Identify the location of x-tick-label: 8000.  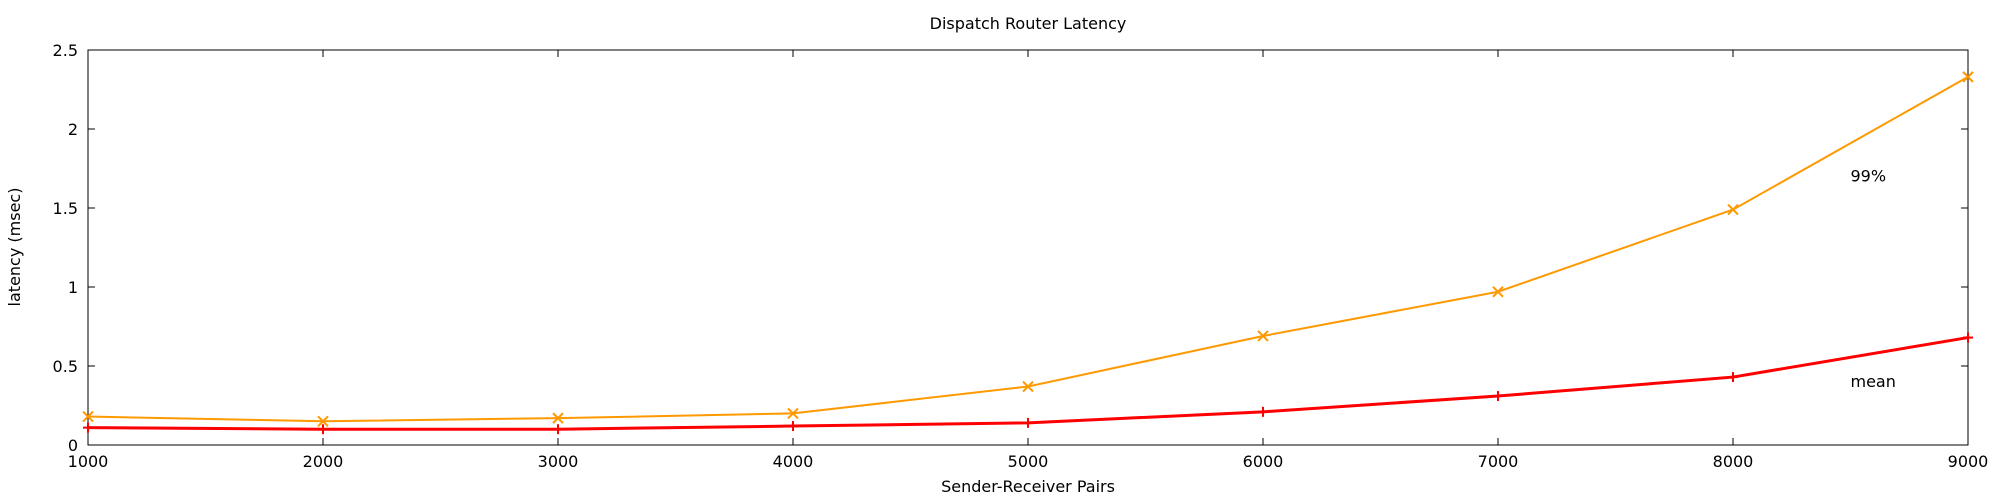
(1733, 461).